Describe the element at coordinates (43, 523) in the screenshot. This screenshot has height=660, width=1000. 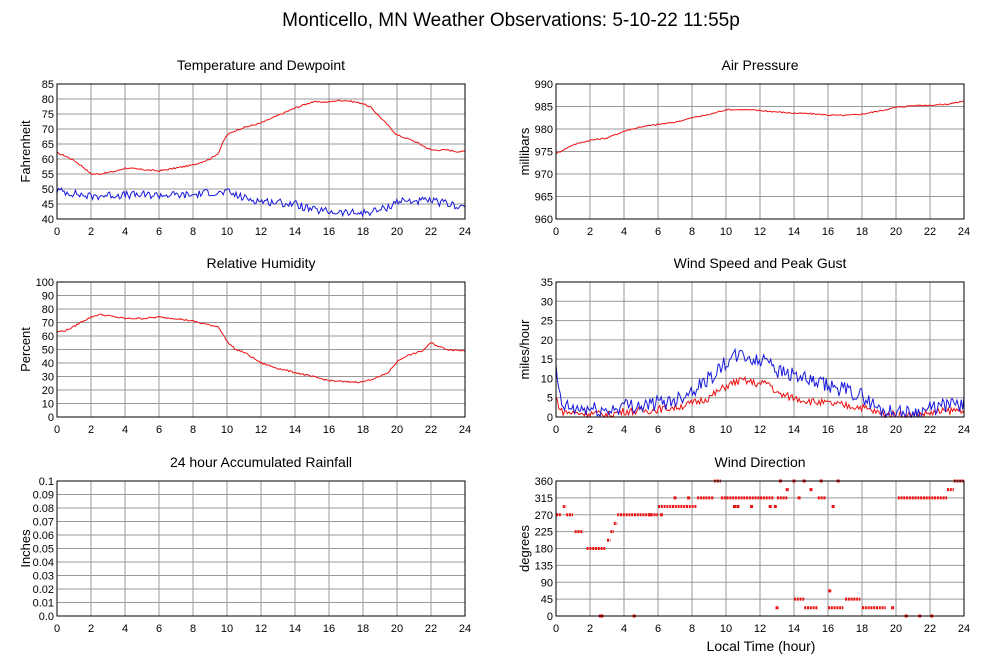
I see `y-tick-label: 0.07` at that location.